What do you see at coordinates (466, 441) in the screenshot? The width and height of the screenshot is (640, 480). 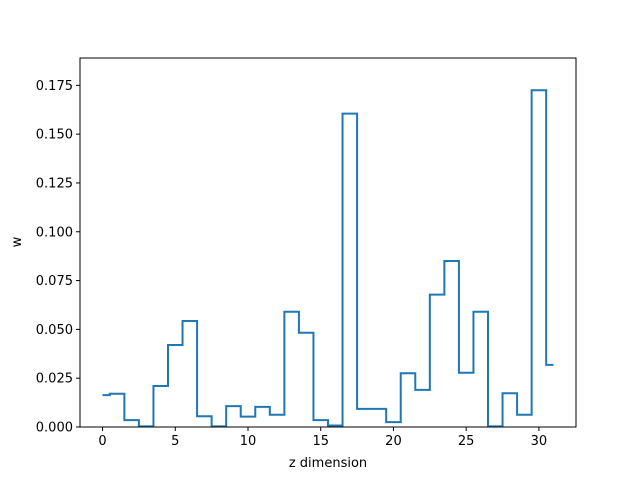 I see `x-tick-label: 25` at bounding box center [466, 441].